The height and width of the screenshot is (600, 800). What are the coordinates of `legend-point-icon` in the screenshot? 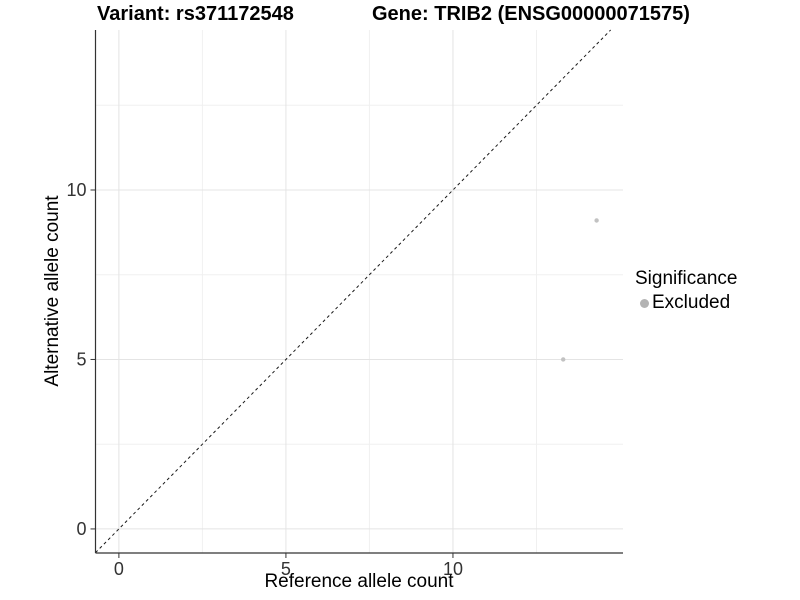 It's located at (644, 303).